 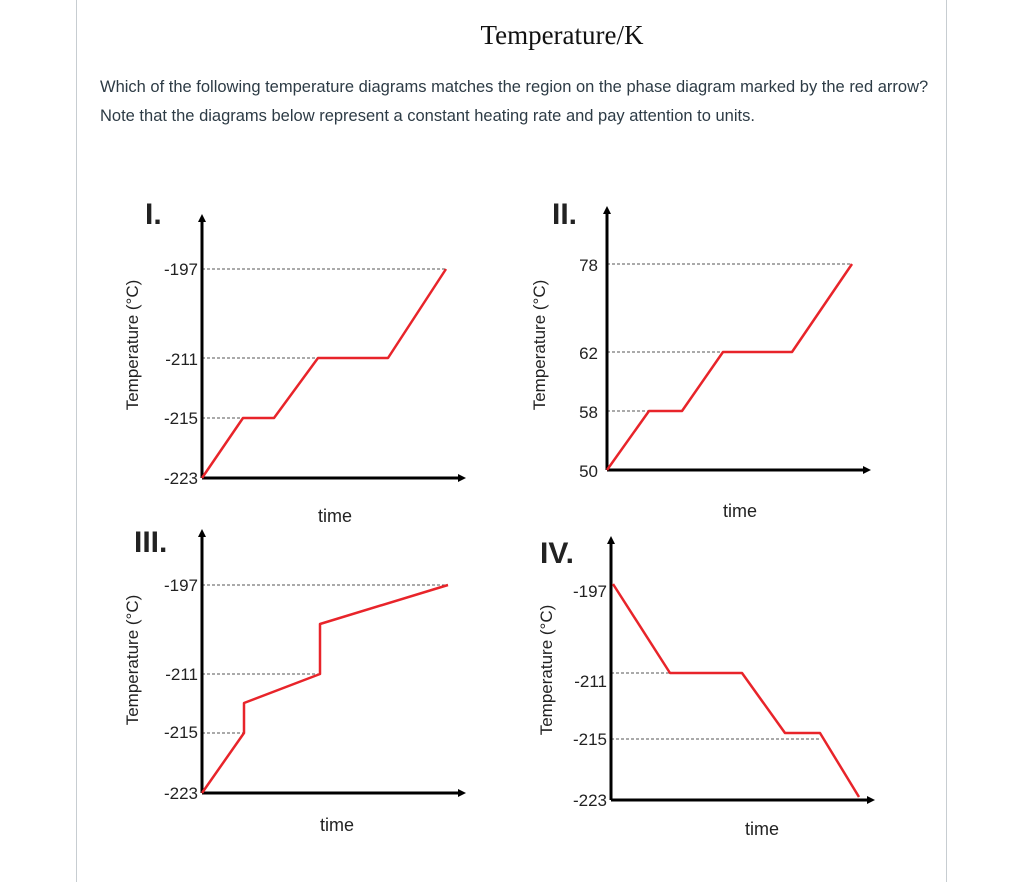 I want to click on tick-I-3: -223, so click(x=181, y=478).